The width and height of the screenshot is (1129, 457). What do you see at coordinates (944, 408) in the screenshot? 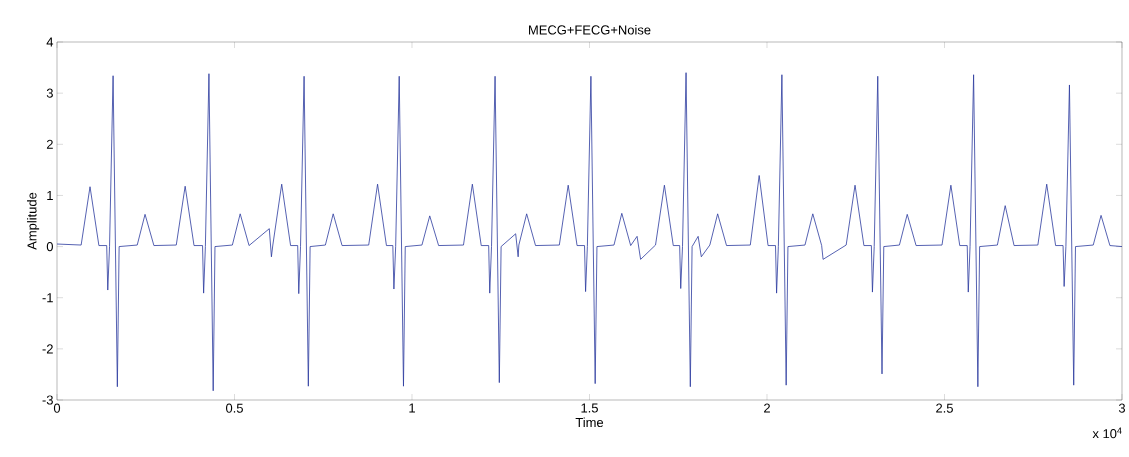
I see `x-tick-label: 2.5` at bounding box center [944, 408].